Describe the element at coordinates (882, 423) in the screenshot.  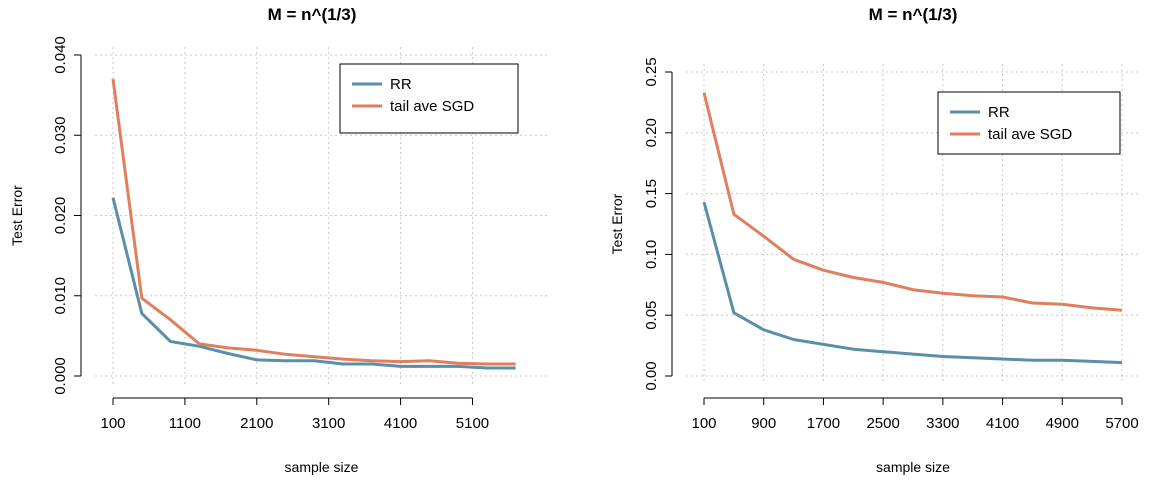
I see `x-tick-label: 2500` at that location.